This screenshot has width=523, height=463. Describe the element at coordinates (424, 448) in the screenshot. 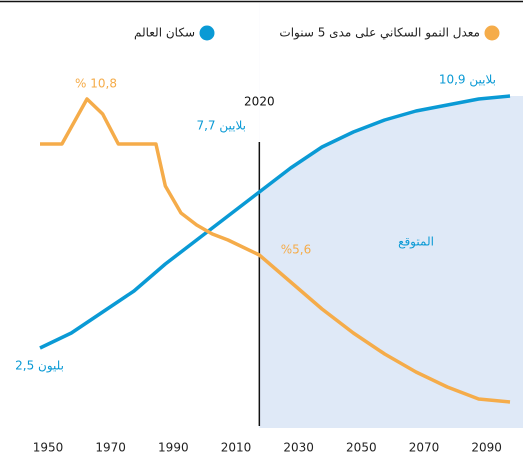

I see `x-tick-label: 2070` at that location.